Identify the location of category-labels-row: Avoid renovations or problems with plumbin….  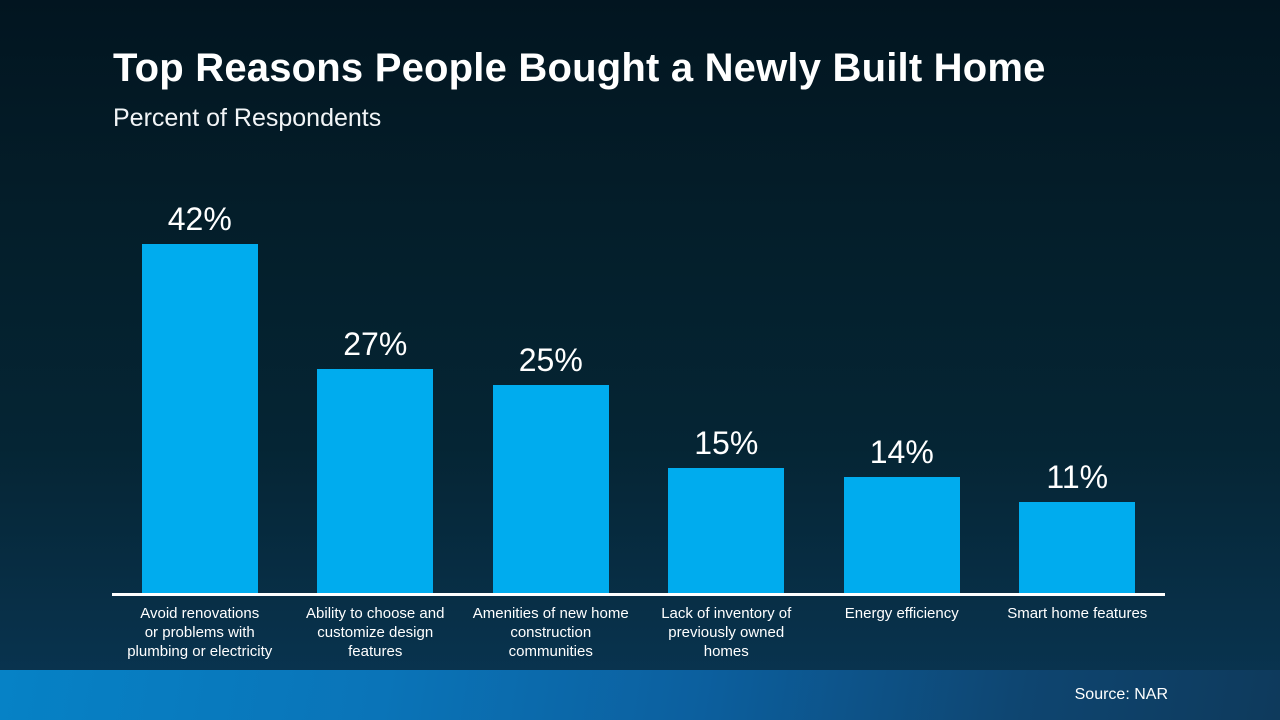
(638, 632).